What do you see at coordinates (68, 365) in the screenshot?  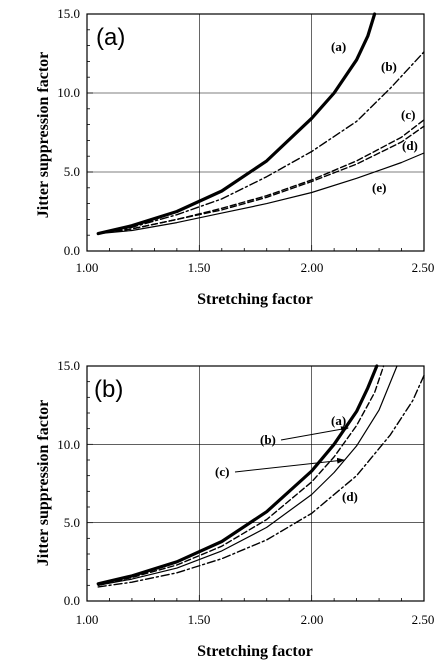 I see `panel-b-ytick-4: 15.0` at bounding box center [68, 365].